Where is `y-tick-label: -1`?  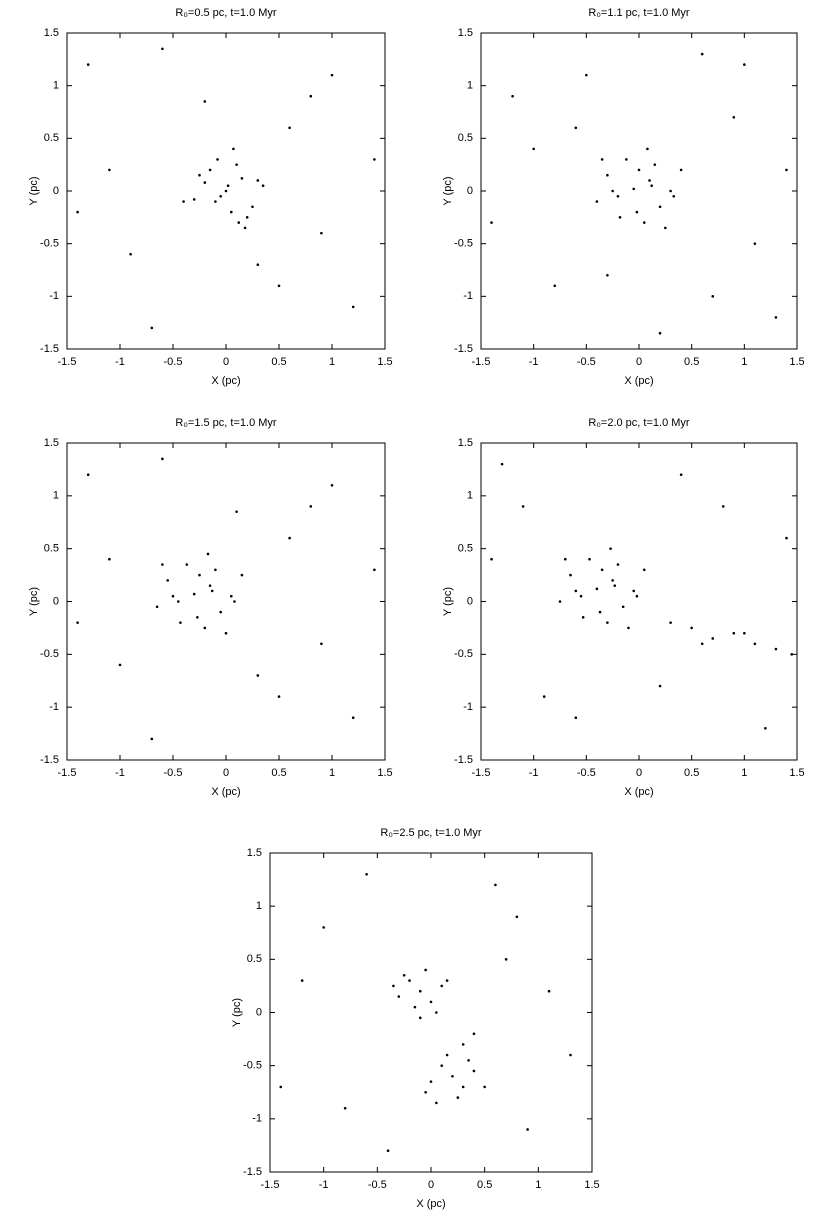 y-tick-label: -1 is located at coordinates (54, 707).